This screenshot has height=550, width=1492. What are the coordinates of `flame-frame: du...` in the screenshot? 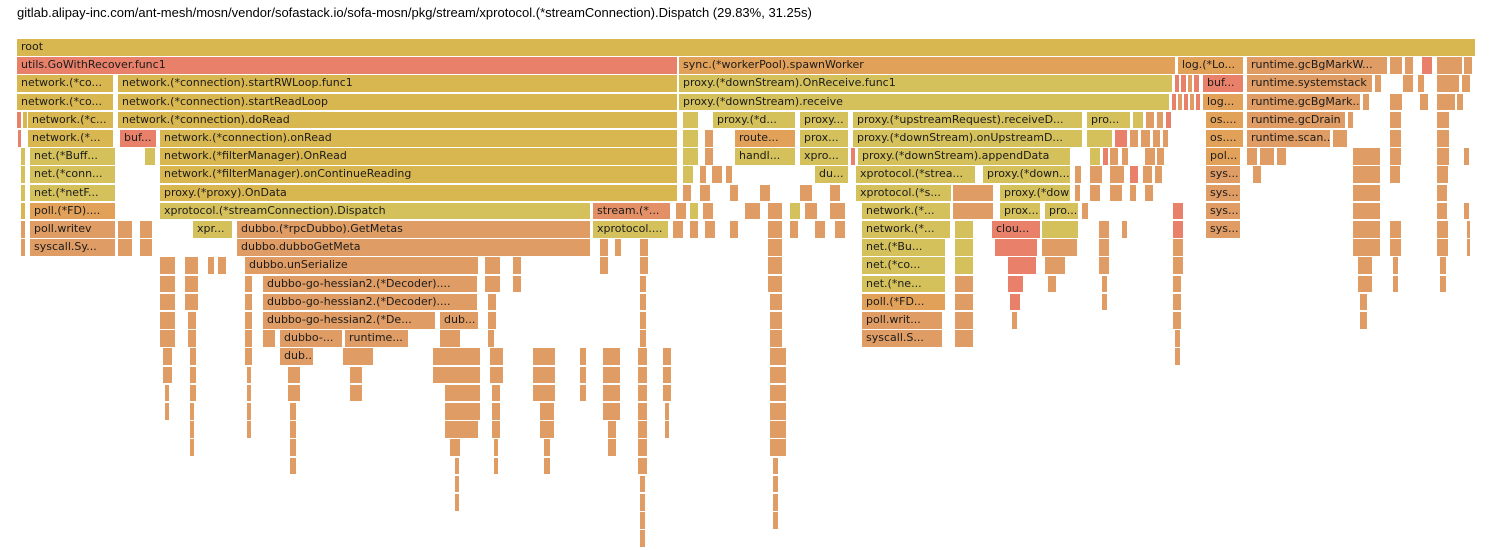 It's located at (831, 174).